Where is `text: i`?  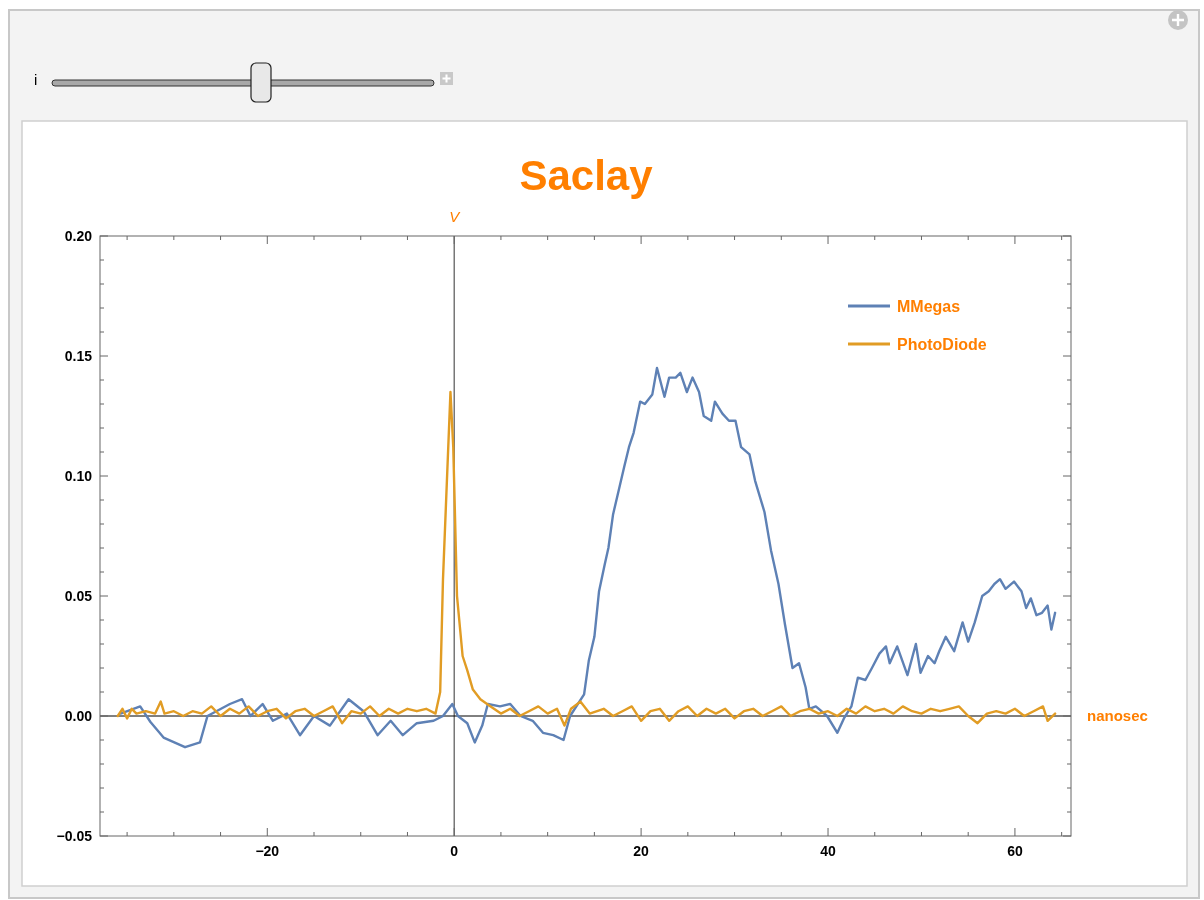 text: i is located at coordinates (36, 79).